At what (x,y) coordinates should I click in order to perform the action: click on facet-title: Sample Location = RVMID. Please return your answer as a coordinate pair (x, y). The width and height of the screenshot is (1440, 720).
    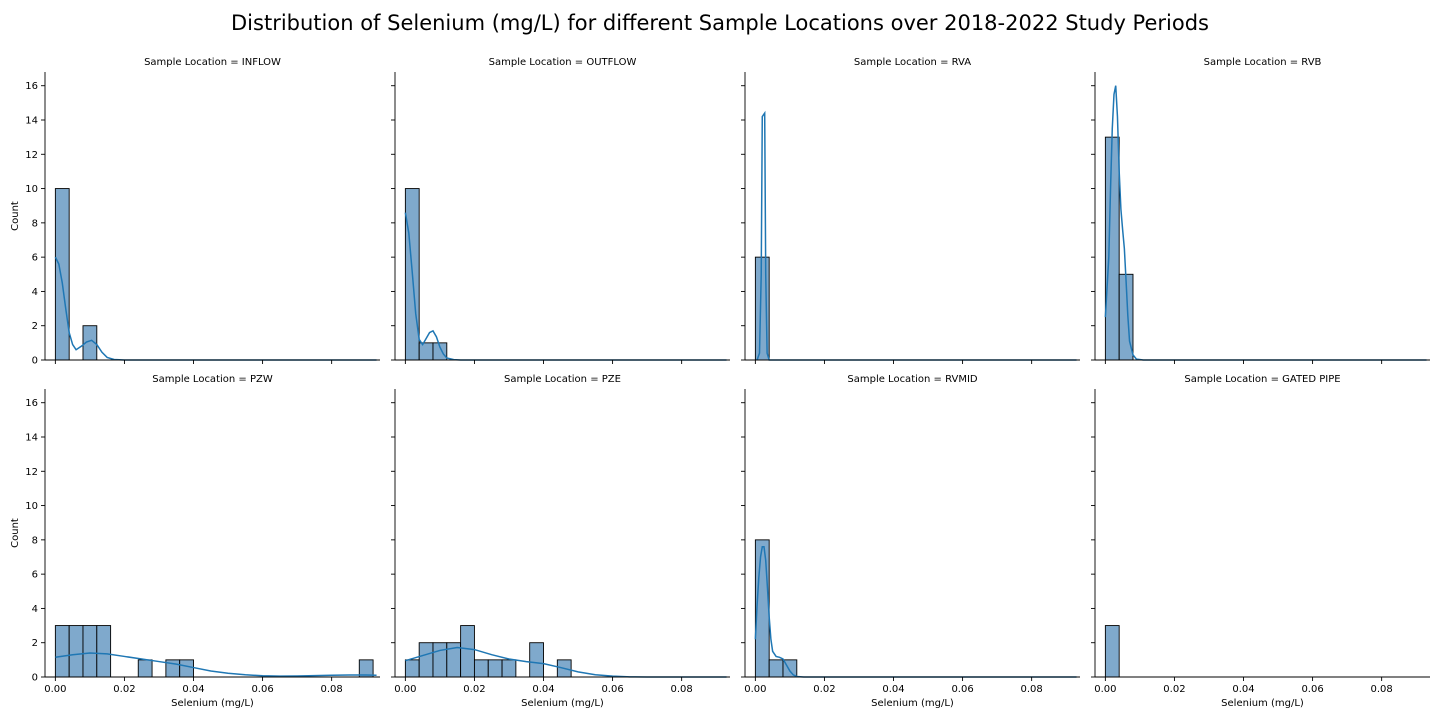
    Looking at the image, I should click on (912, 379).